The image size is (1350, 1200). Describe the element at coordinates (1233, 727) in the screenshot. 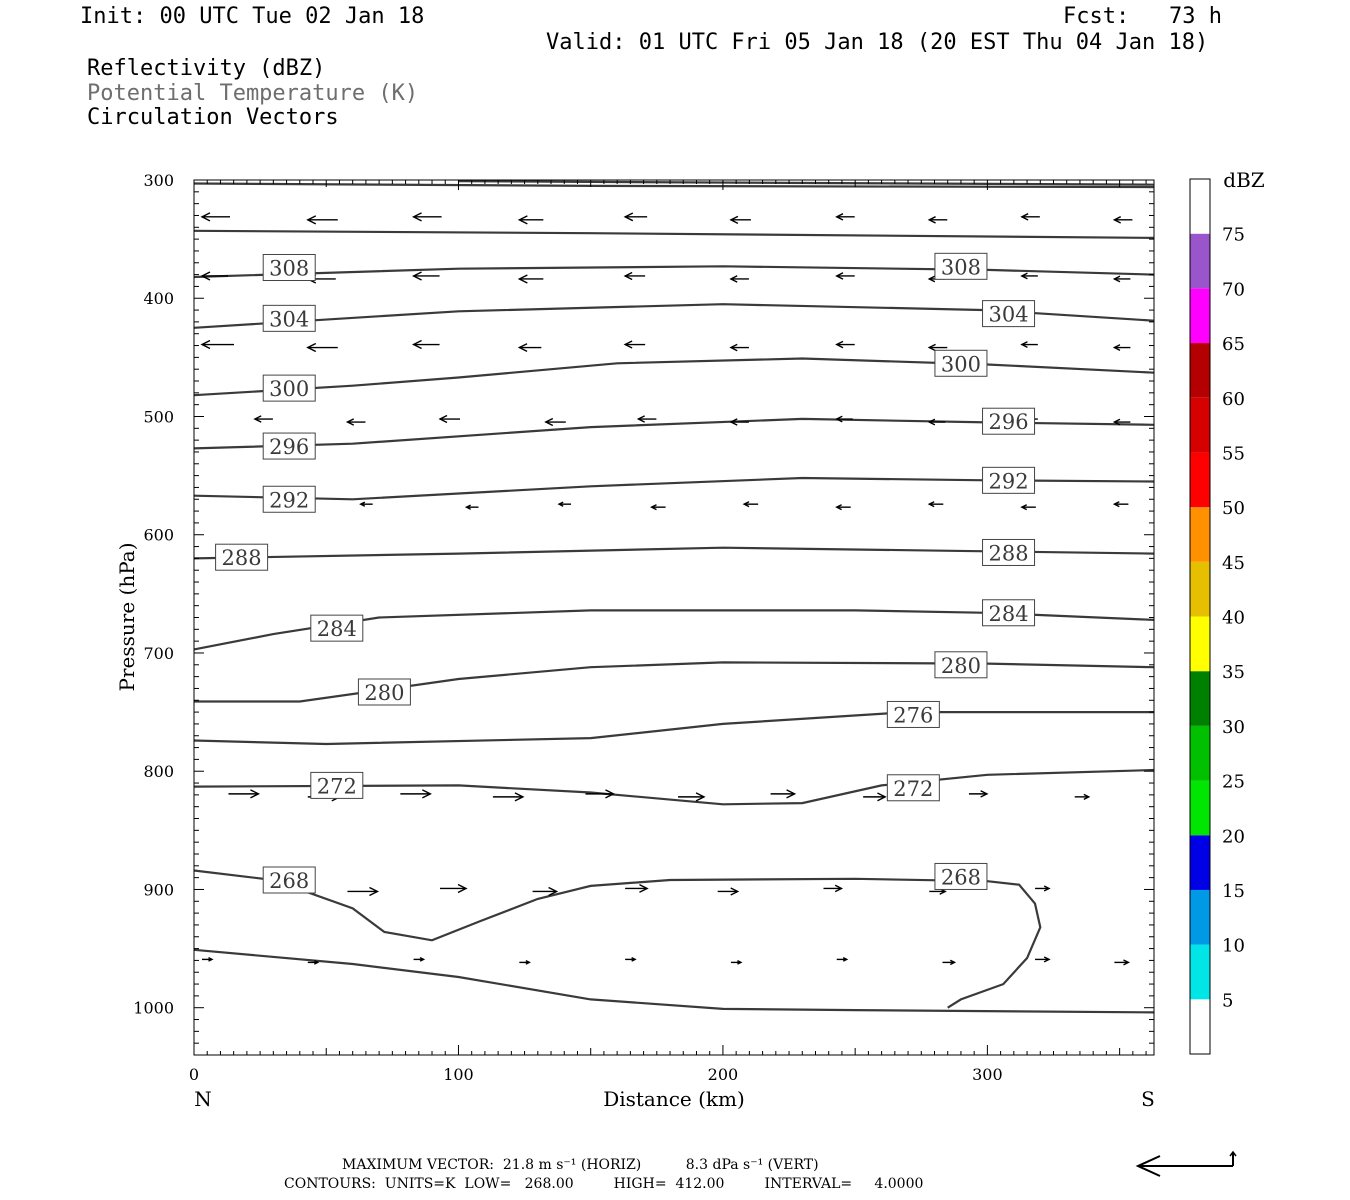

I see `colorbar-tick-label: 30` at that location.